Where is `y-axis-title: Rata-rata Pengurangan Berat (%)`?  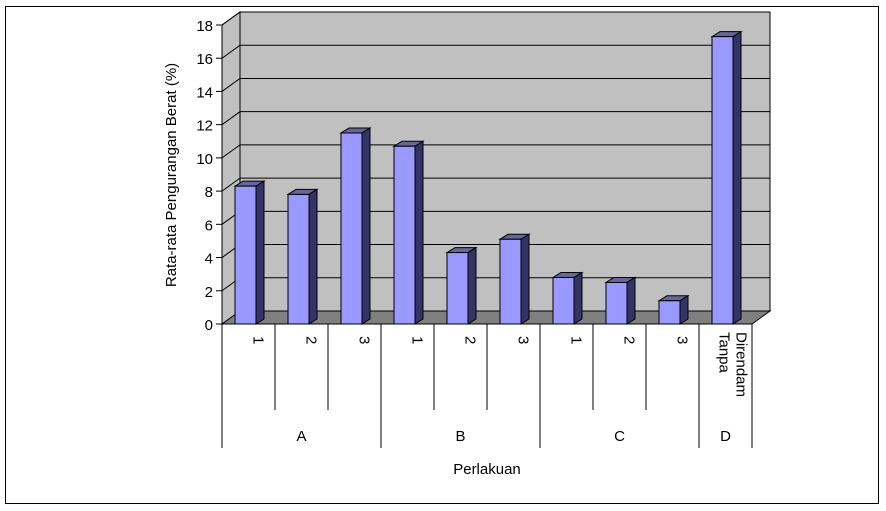 y-axis-title: Rata-rata Pengurangan Berat (%) is located at coordinates (171, 175).